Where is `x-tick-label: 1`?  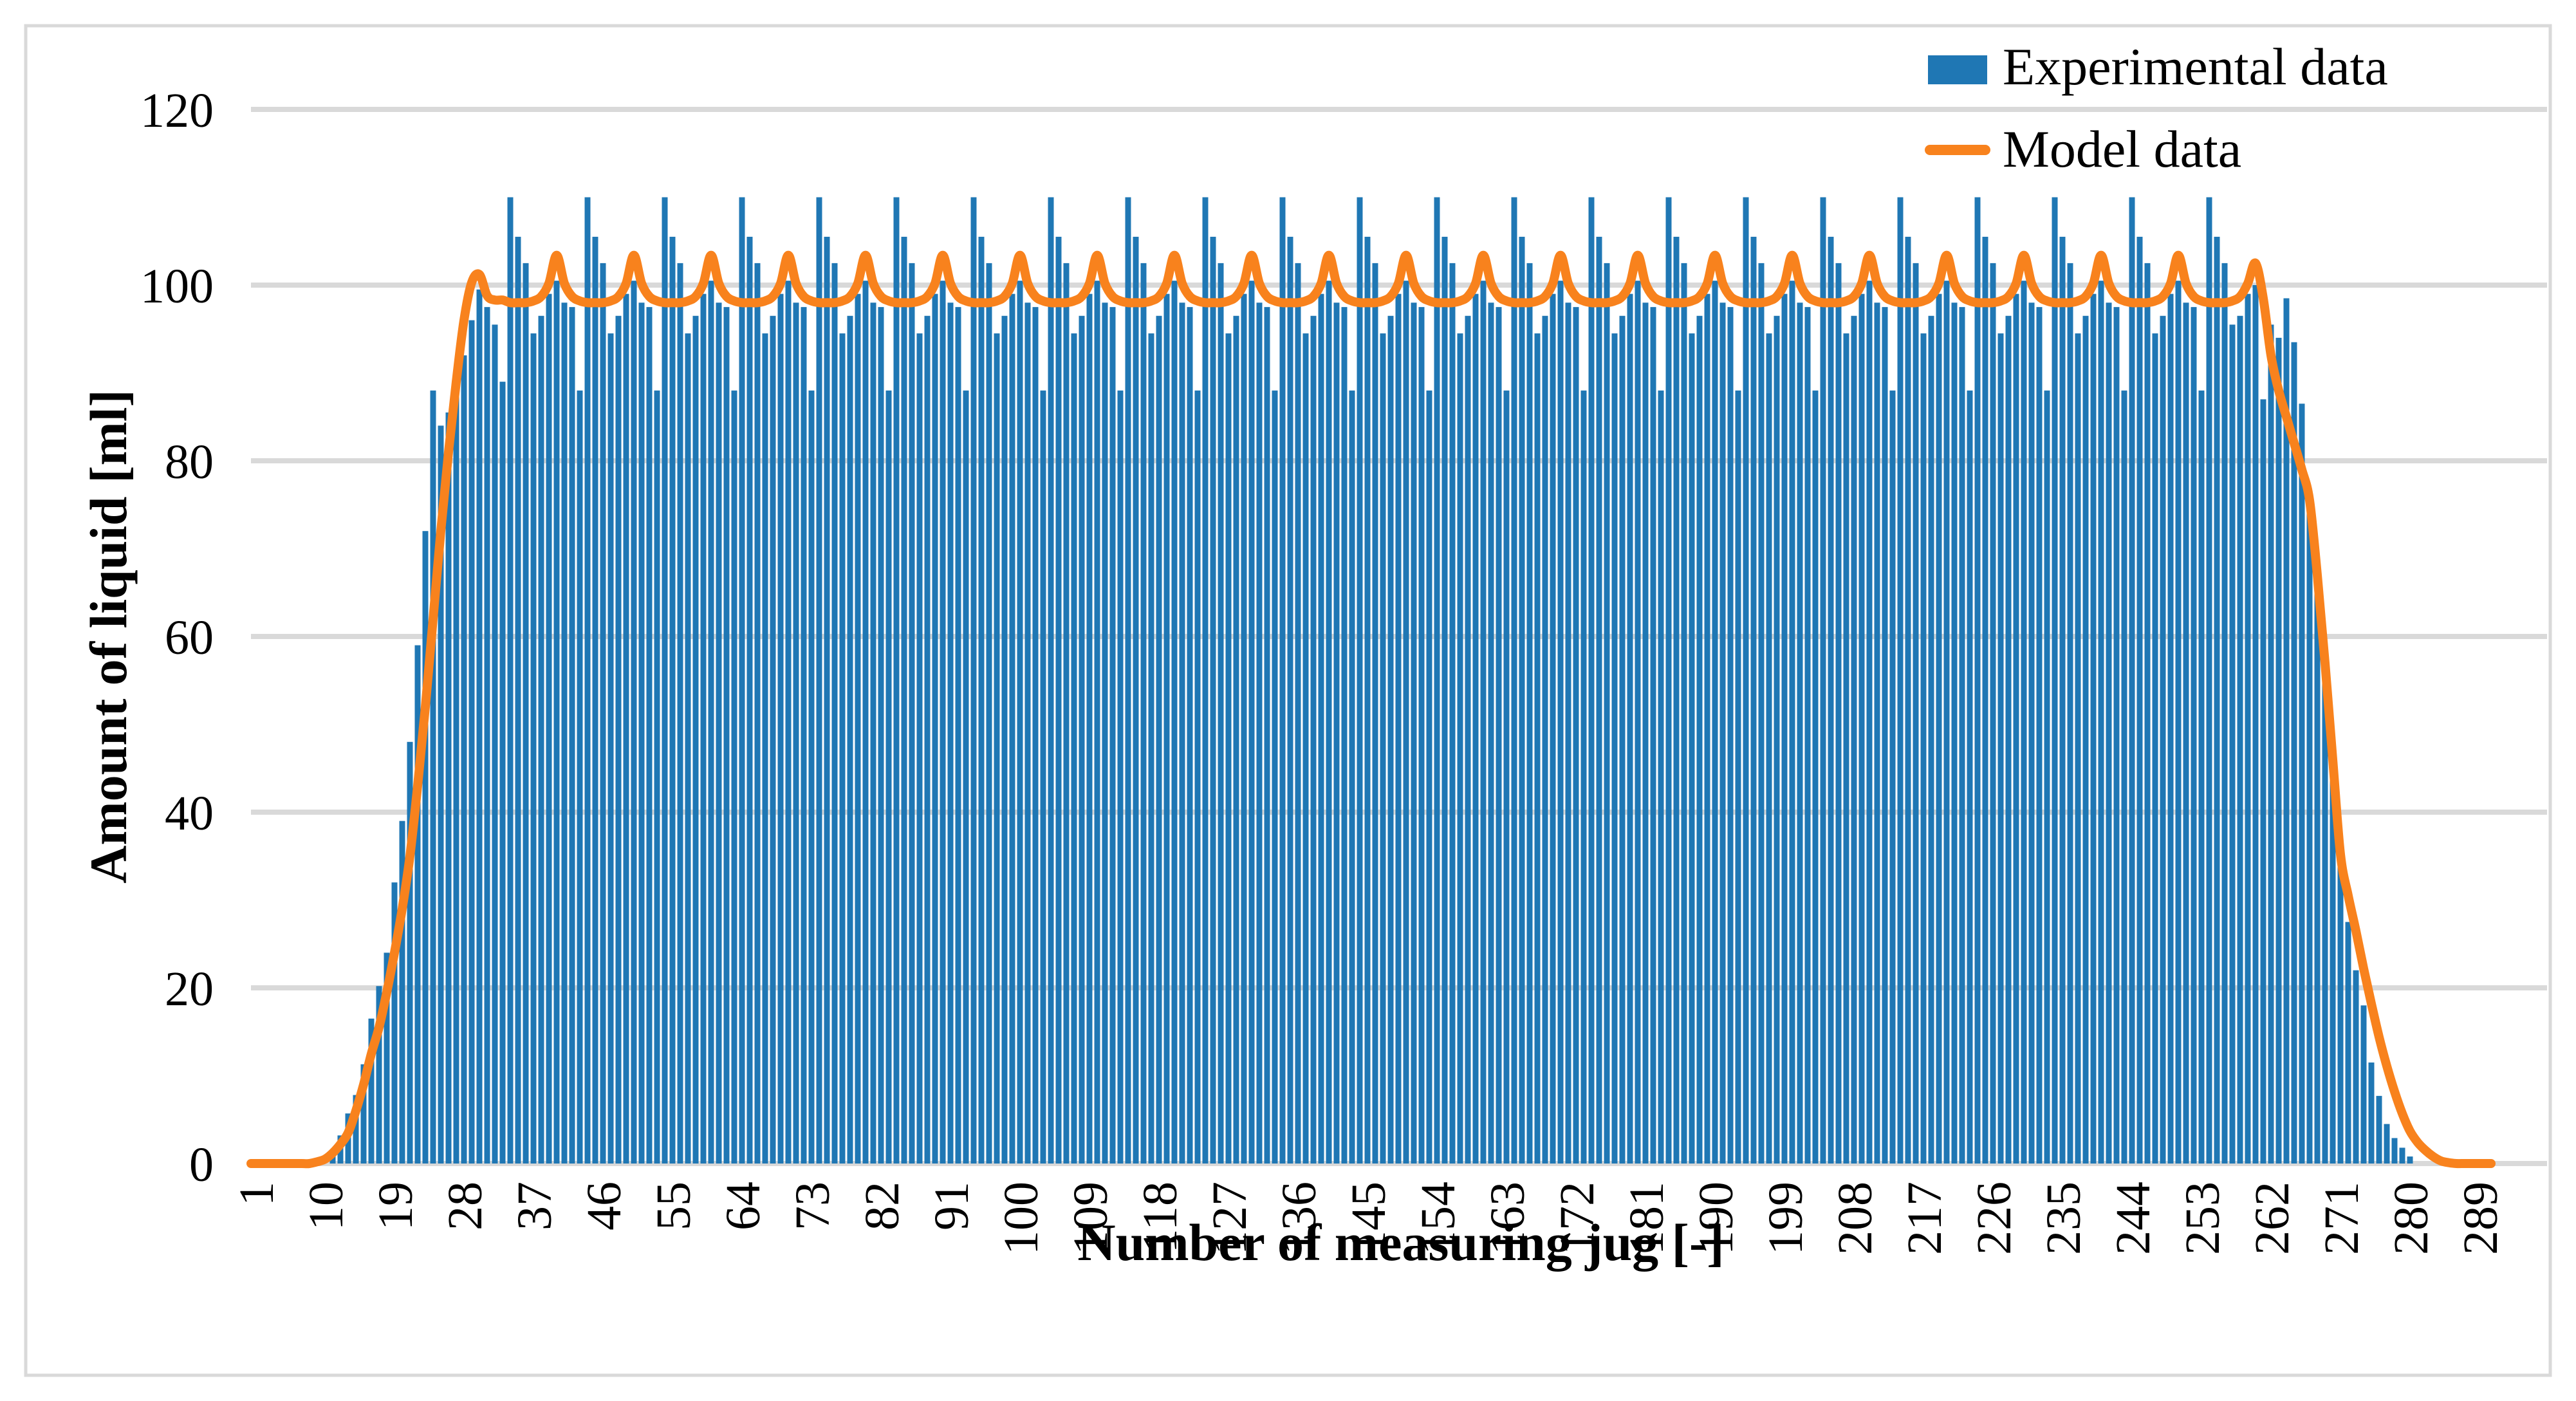
x-tick-label: 1 is located at coordinates (257, 1194).